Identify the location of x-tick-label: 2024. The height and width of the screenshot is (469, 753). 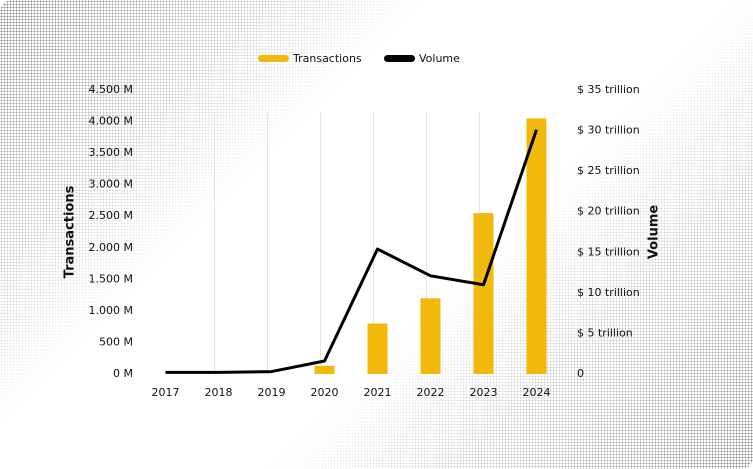
(537, 392).